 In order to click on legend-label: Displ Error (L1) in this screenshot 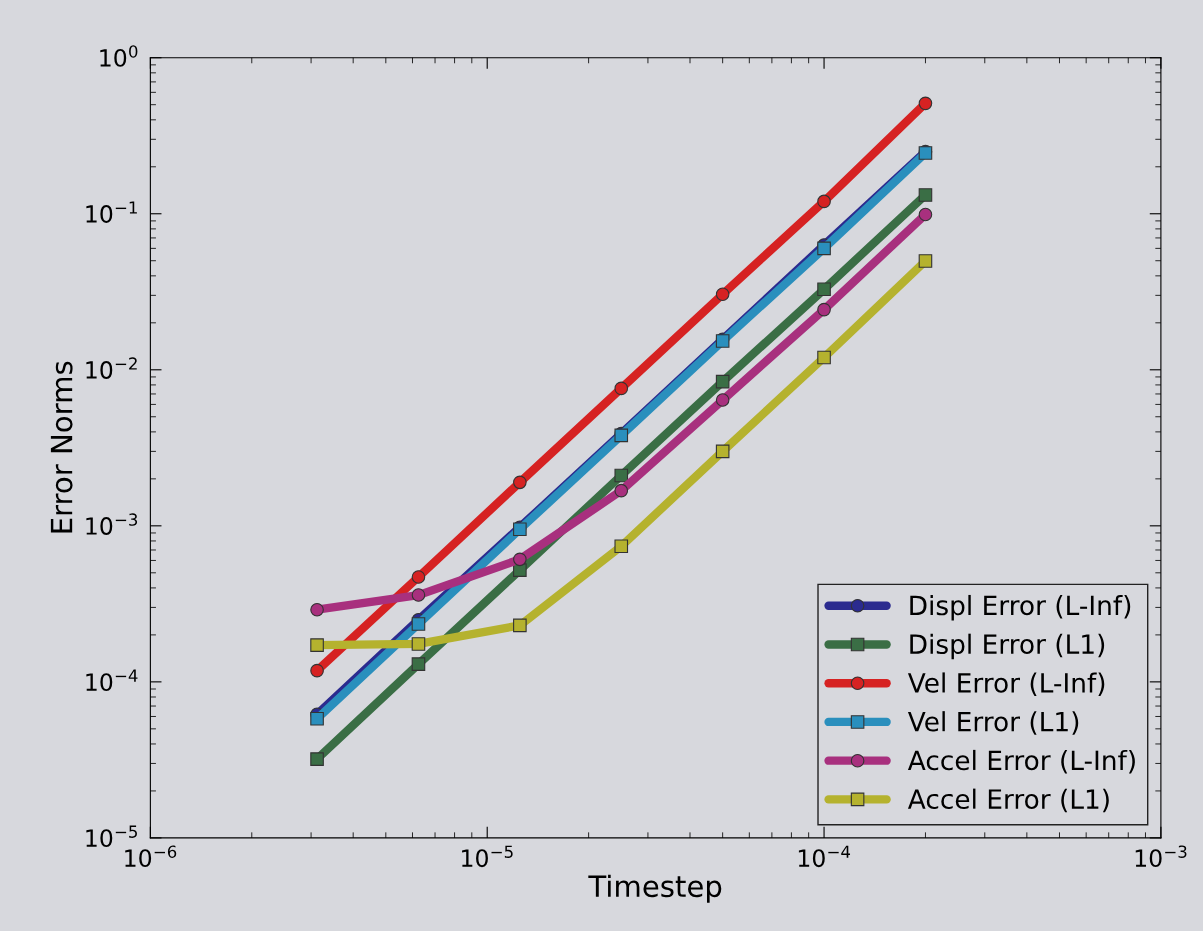, I will do `click(1007, 646)`.